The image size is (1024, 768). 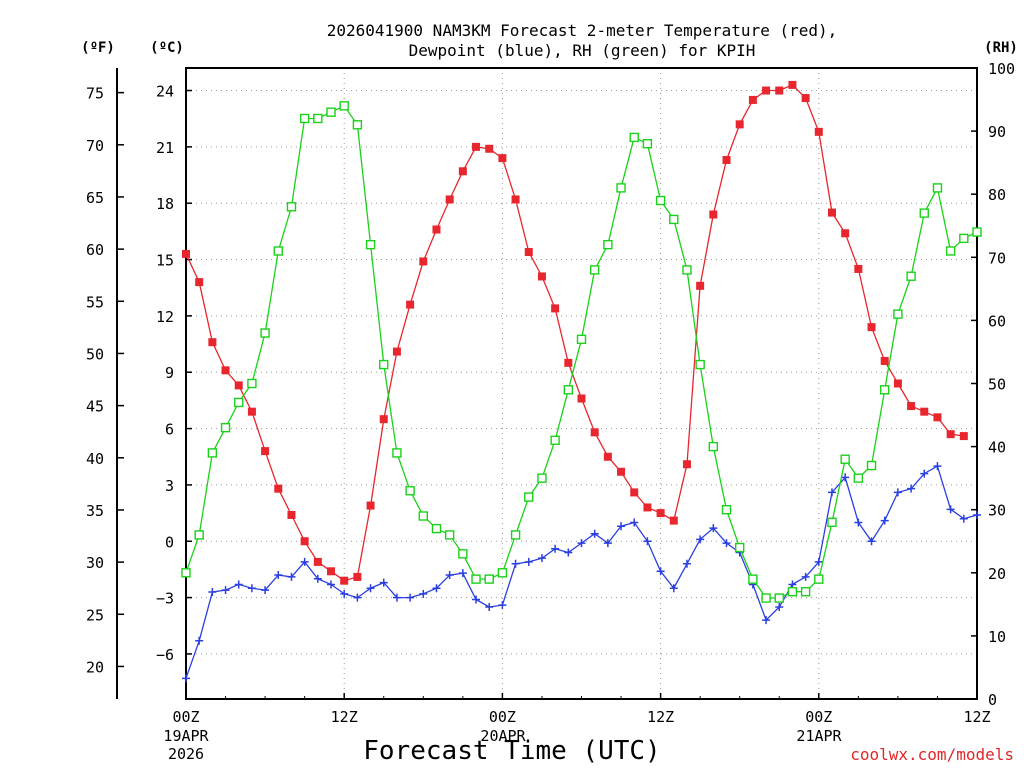 What do you see at coordinates (932, 754) in the screenshot?
I see `credit-label: coolwx.com/models` at bounding box center [932, 754].